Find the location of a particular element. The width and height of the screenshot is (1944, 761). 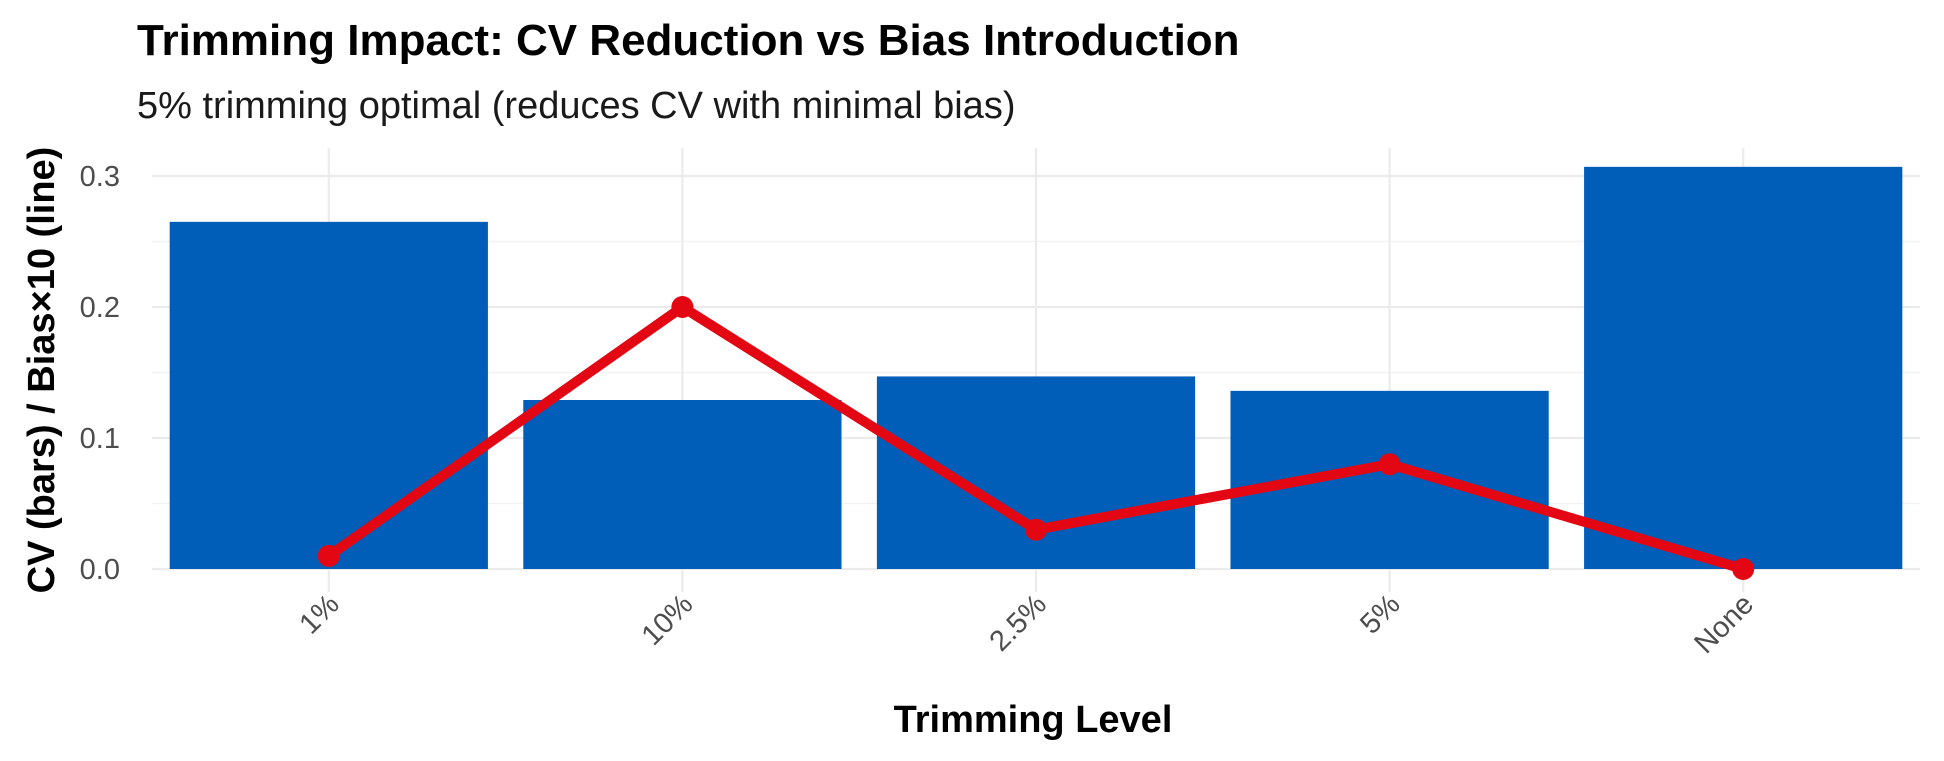

x-tick-labels: 1% 10% 2.5% 5% None is located at coordinates (1026, 624).